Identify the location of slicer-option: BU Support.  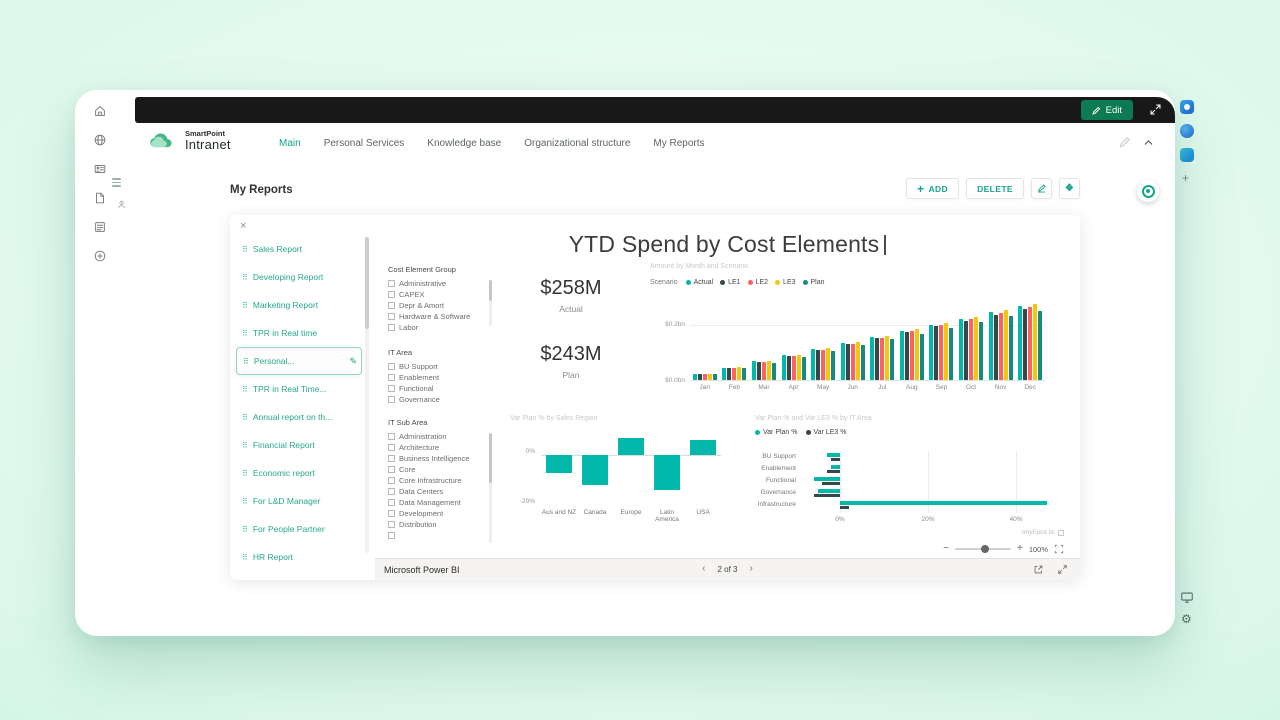
(445, 366).